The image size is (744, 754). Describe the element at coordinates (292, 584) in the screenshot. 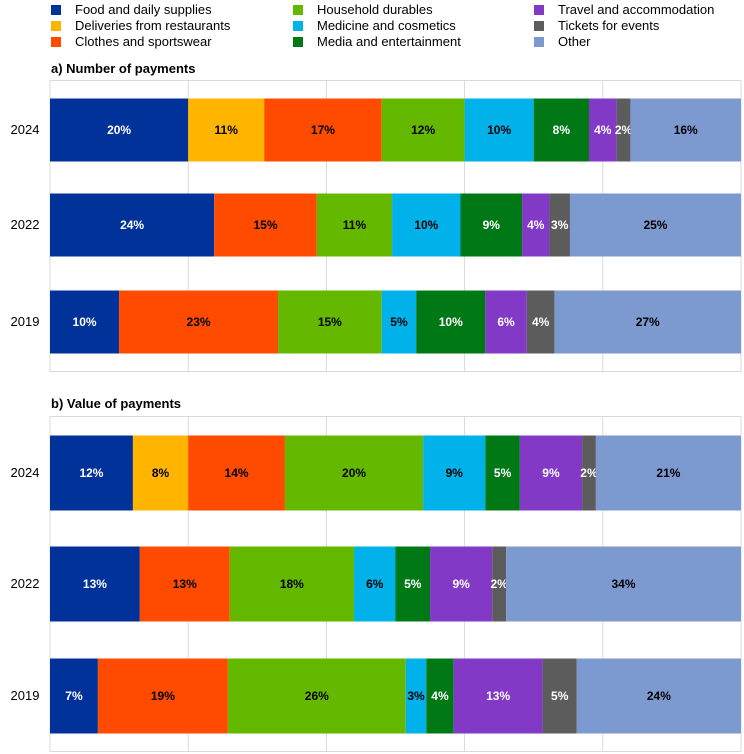

I see `panel-b-data-label: 18%` at that location.